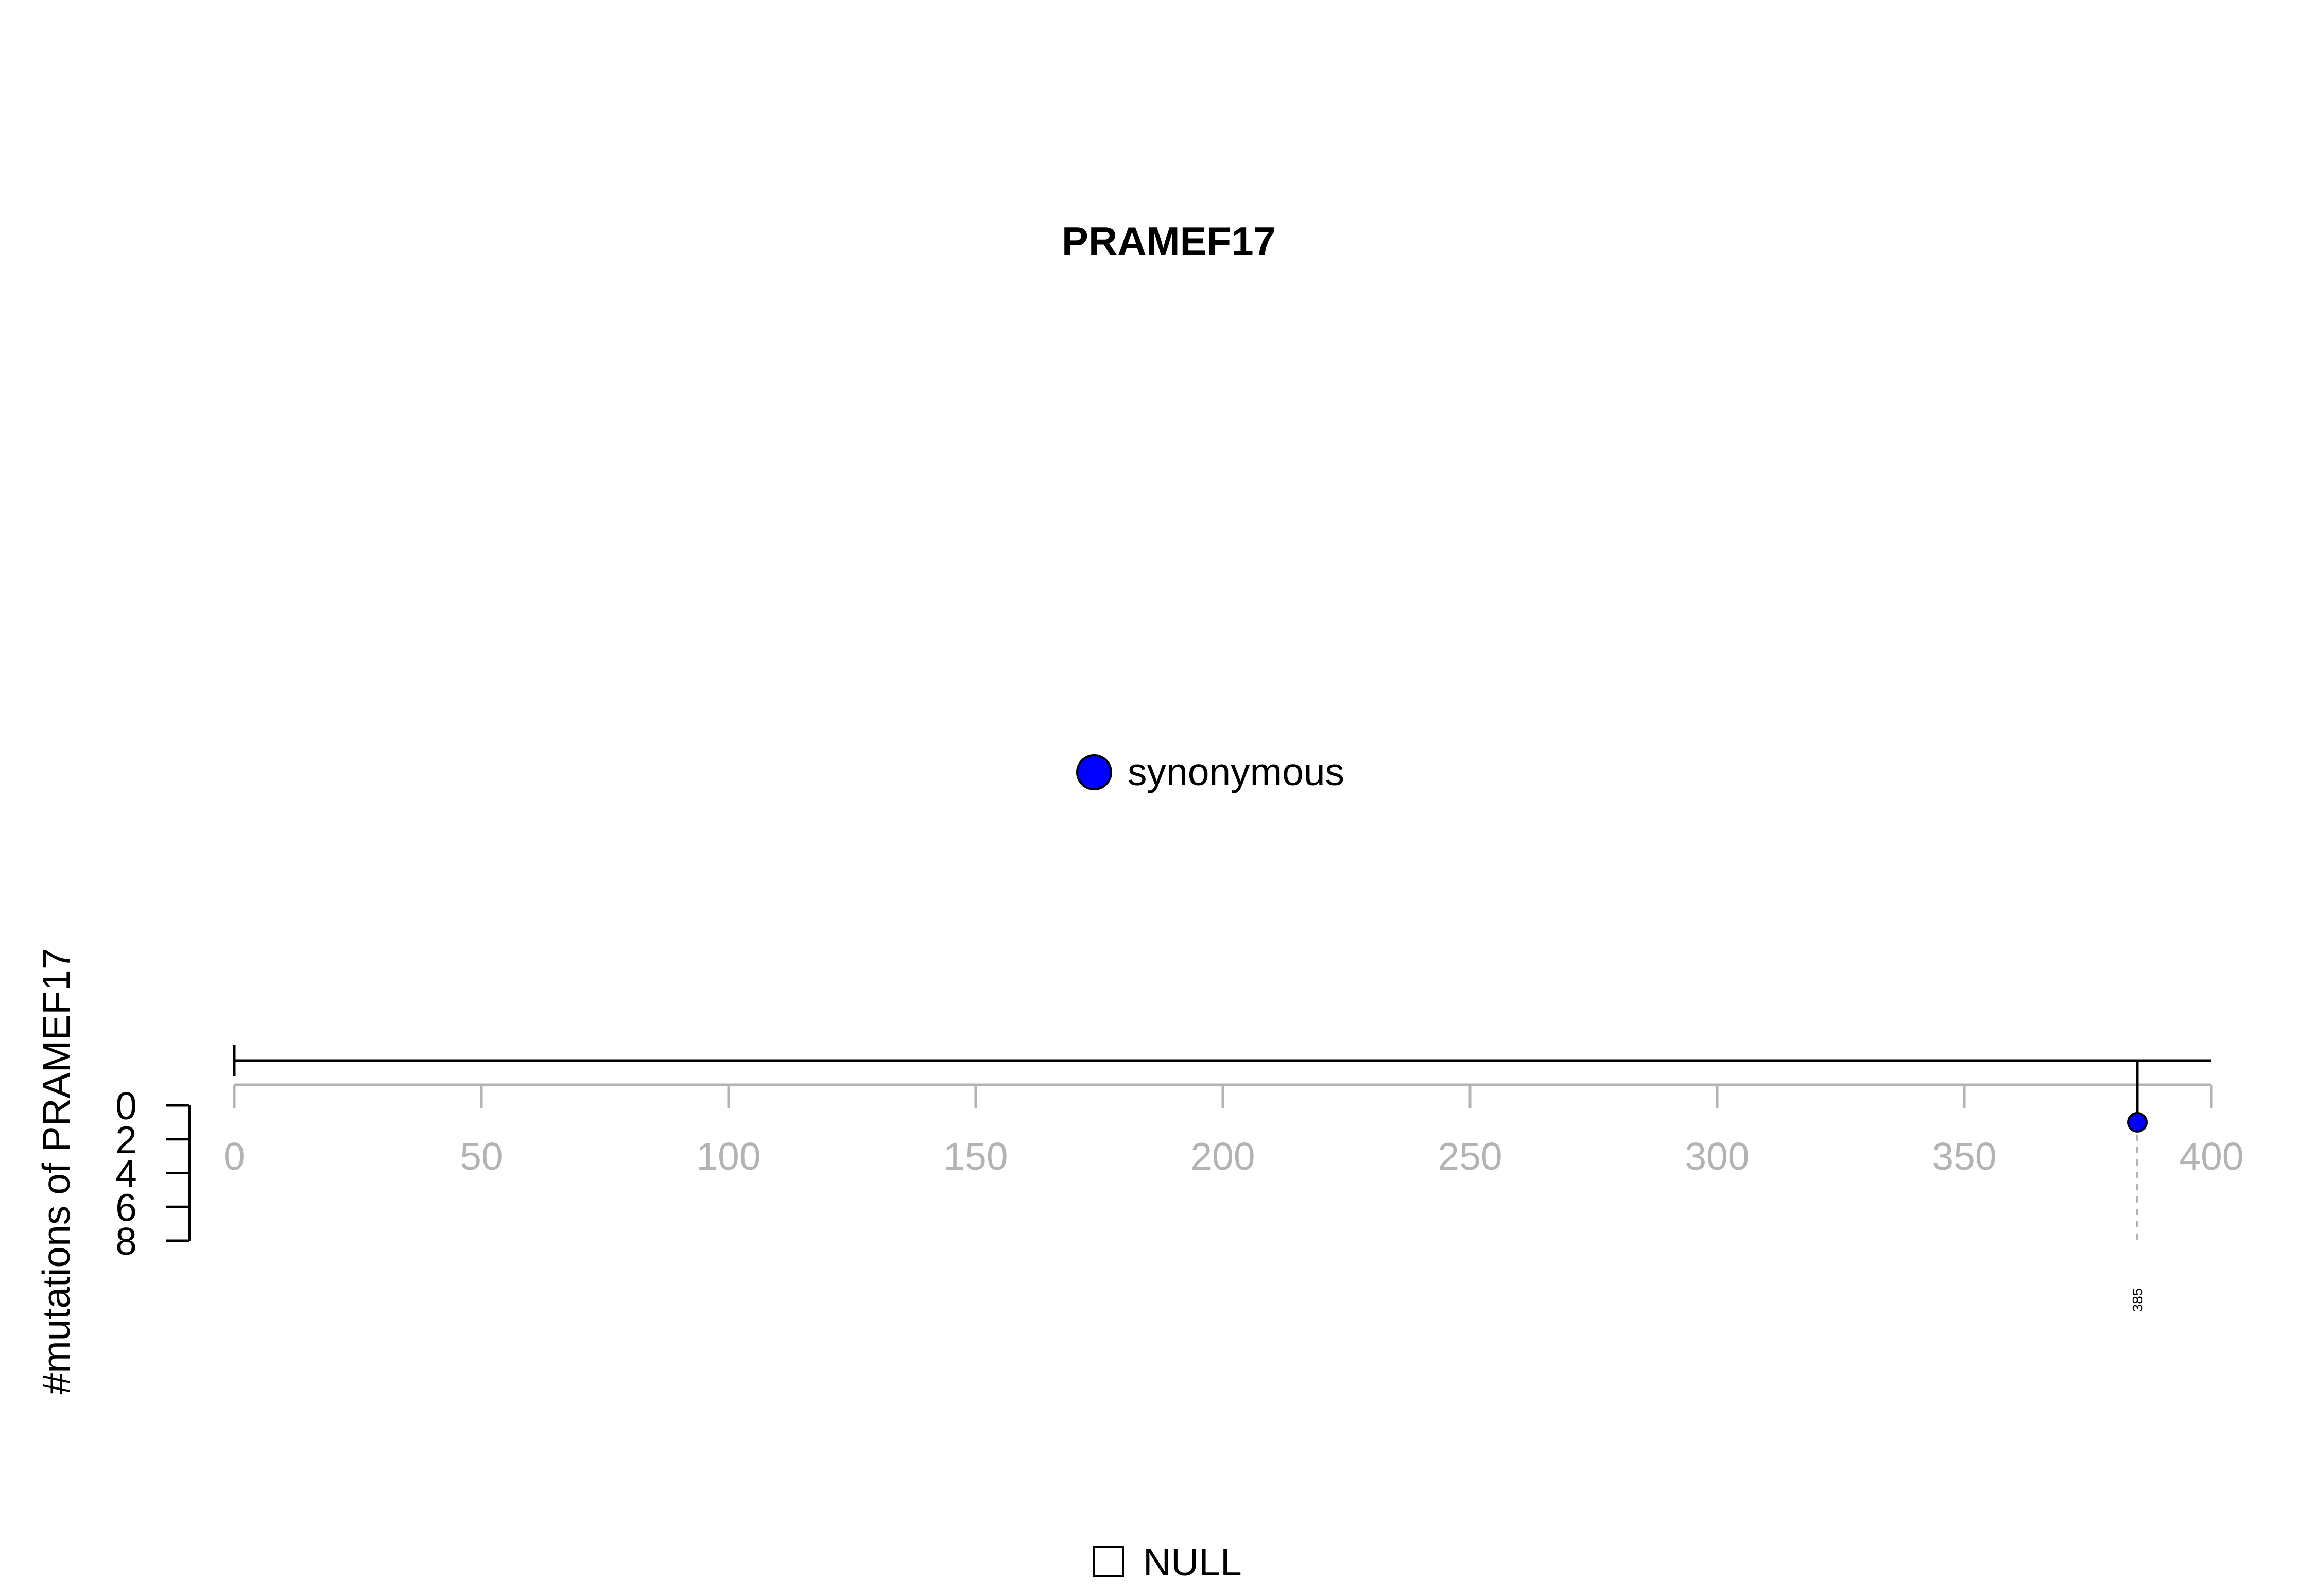 Image resolution: width=2317 pixels, height=1596 pixels. What do you see at coordinates (126, 1106) in the screenshot?
I see `y-tick-label: 0` at bounding box center [126, 1106].